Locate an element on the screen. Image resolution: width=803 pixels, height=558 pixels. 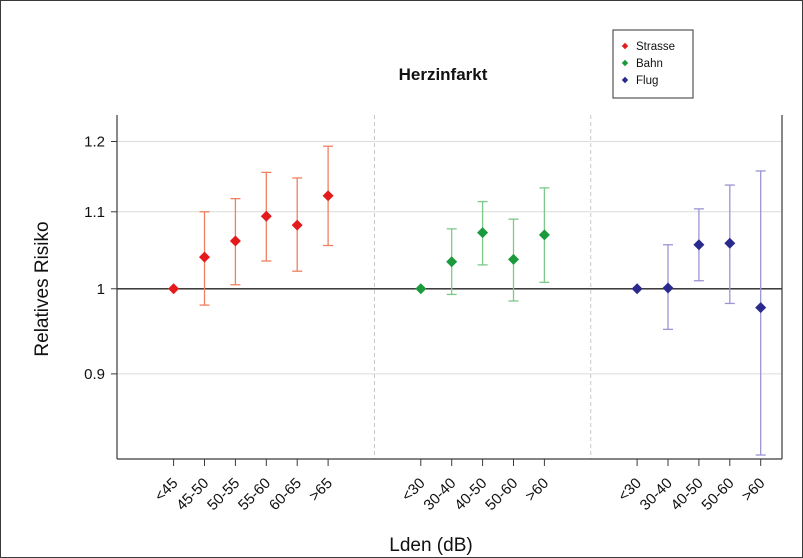
y-tick-label: 0.9 is located at coordinates (94, 374).